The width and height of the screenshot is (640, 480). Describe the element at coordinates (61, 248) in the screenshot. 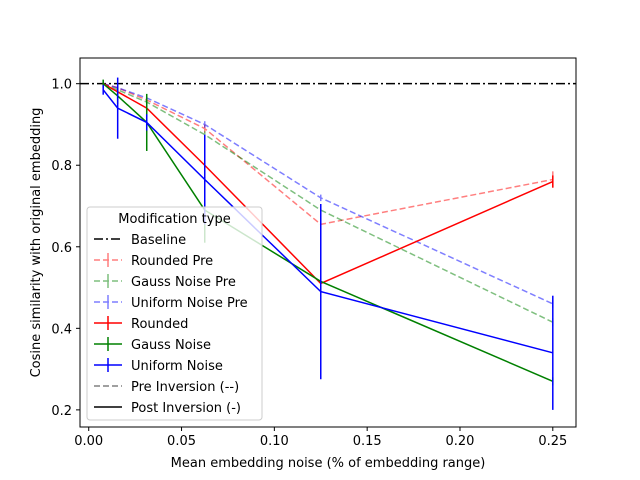

I see `y-tick-label: 0.6` at that location.